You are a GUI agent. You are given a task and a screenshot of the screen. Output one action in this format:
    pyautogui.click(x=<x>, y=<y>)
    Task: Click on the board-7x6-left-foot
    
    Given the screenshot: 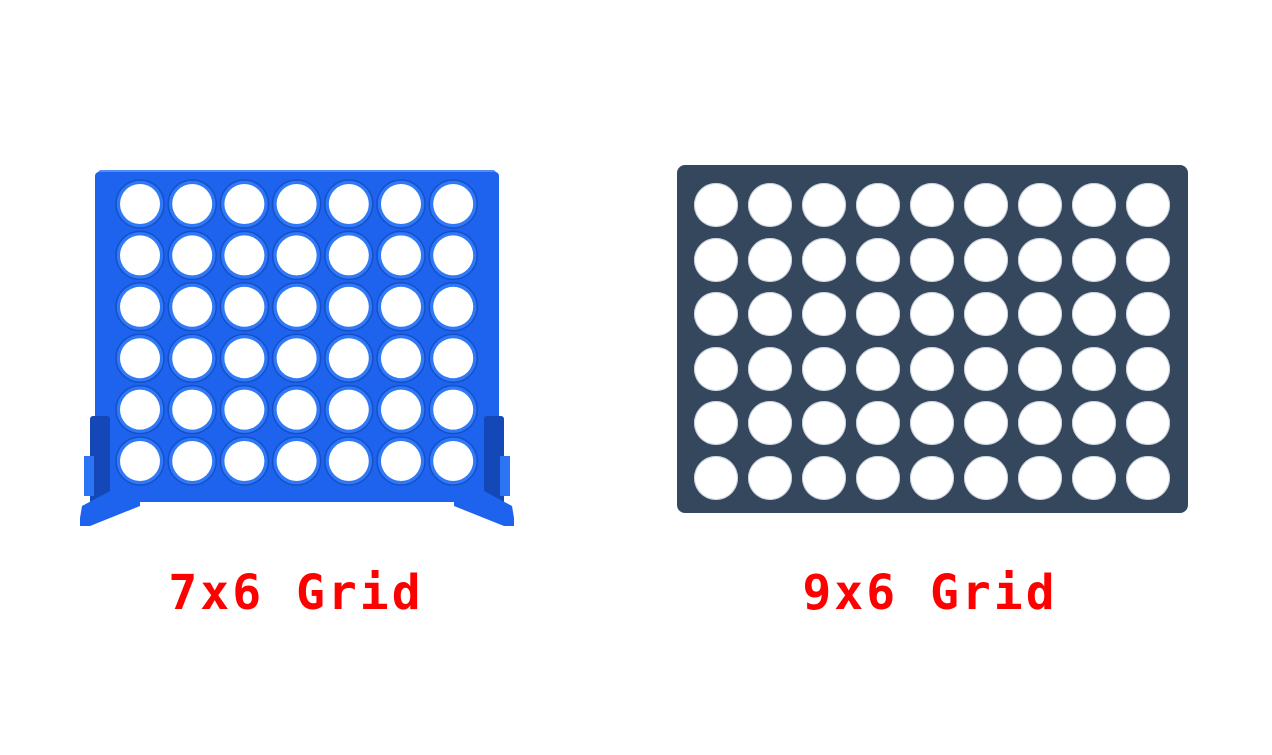 What is the action you would take?
    pyautogui.click(x=110, y=508)
    